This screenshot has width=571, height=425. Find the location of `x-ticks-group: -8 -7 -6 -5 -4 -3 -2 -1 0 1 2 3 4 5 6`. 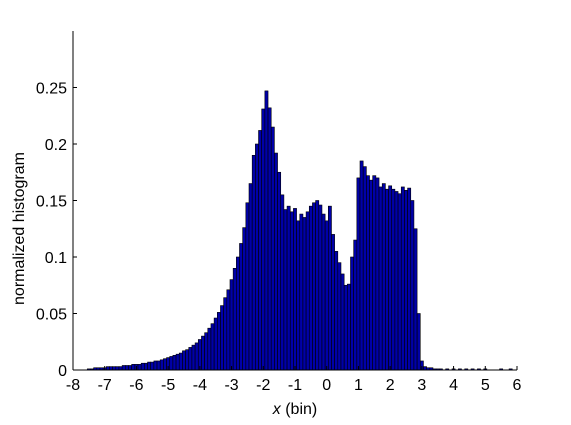

x-ticks-group: -8 -7 -6 -5 -4 -3 -2 -1 0 1 2 3 4 5 6 is located at coordinates (294, 380).